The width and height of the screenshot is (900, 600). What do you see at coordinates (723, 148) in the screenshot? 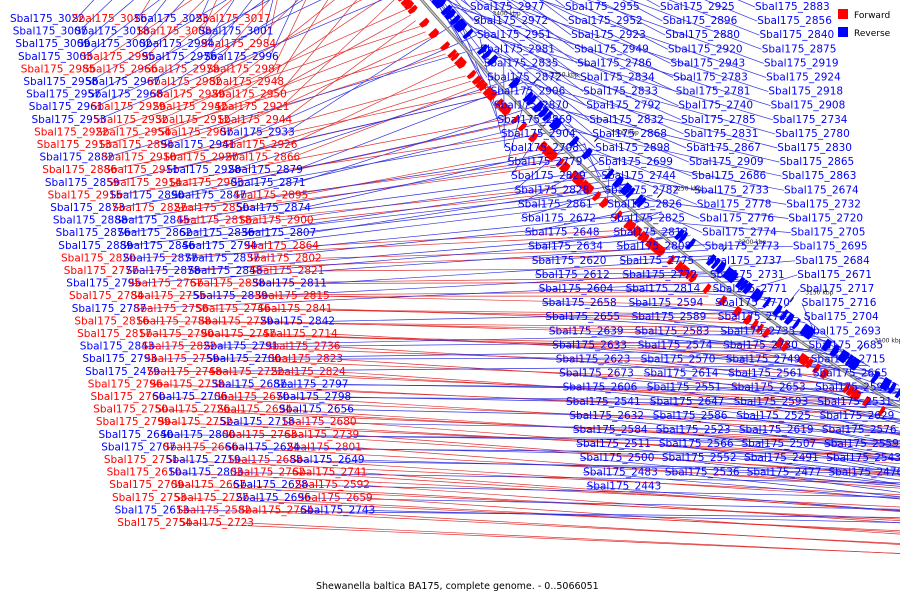
I see `gene-label: Sbal175_2867` at bounding box center [723, 148].